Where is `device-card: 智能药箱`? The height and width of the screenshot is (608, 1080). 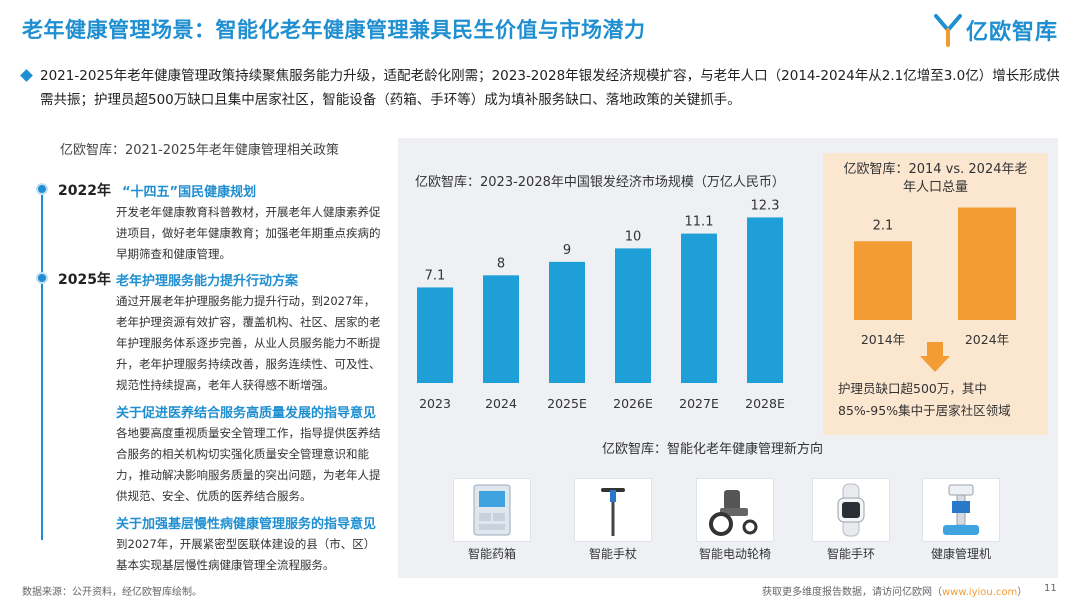
device-card: 智能药箱 is located at coordinates (492, 520).